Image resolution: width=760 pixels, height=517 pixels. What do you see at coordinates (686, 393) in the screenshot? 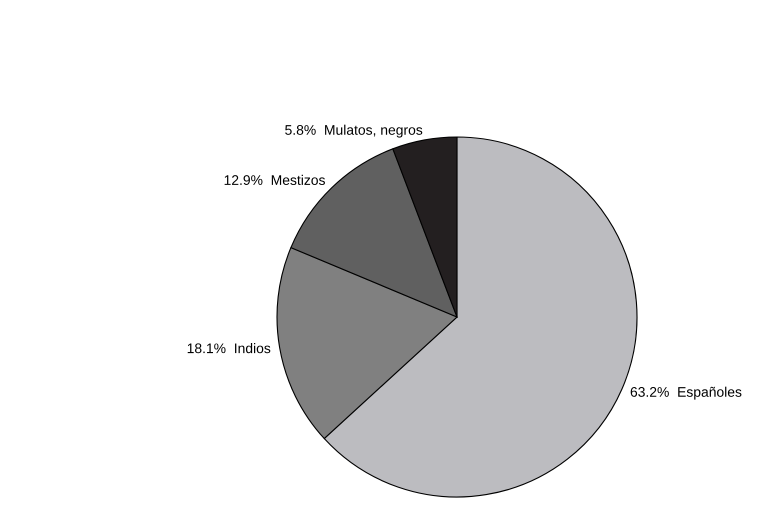
I see `slice-label: 63.2% Españoles` at bounding box center [686, 393].